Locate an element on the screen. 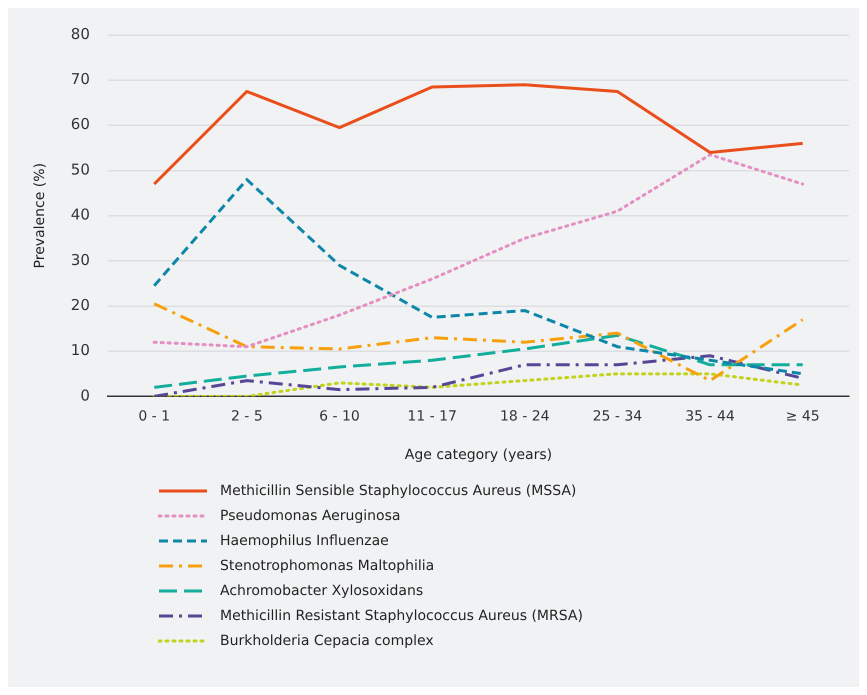 This screenshot has width=867, height=695. x-tick-label: 2 - 5 is located at coordinates (246, 416).